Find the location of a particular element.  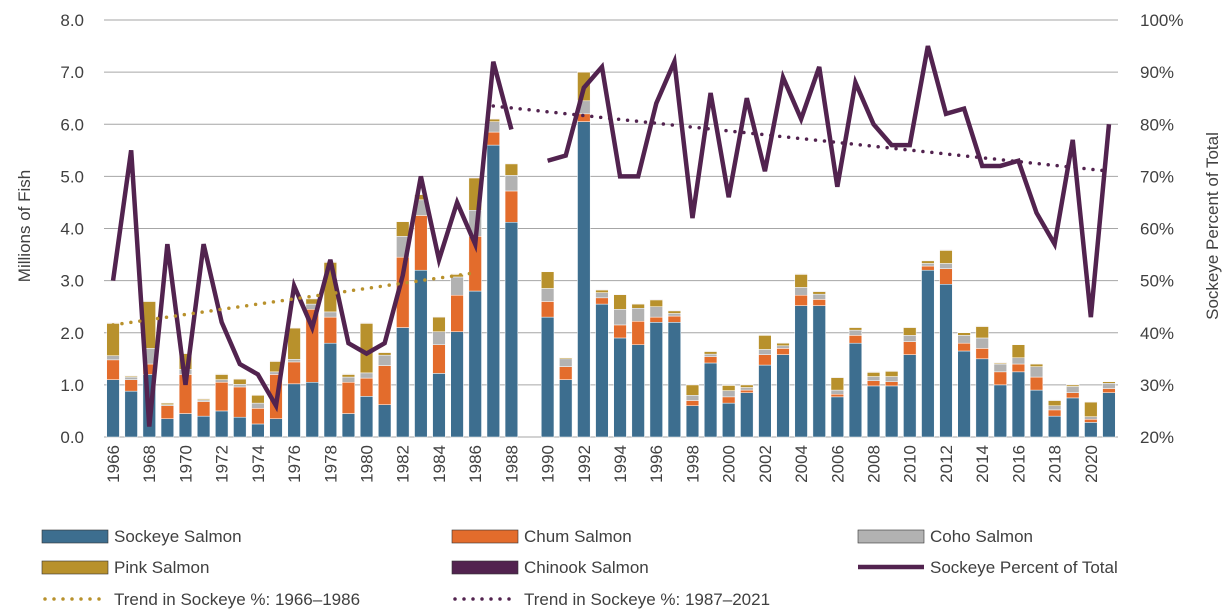

bar-coho-salmon1994 is located at coordinates (620, 317).